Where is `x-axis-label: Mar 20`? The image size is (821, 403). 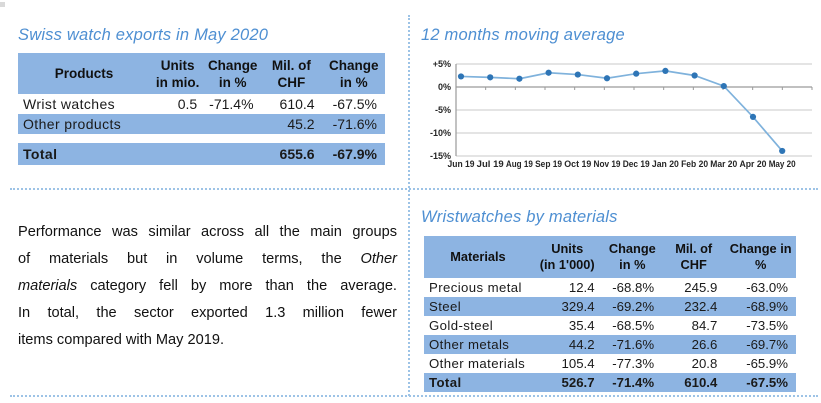 x-axis-label: Mar 20 is located at coordinates (723, 164).